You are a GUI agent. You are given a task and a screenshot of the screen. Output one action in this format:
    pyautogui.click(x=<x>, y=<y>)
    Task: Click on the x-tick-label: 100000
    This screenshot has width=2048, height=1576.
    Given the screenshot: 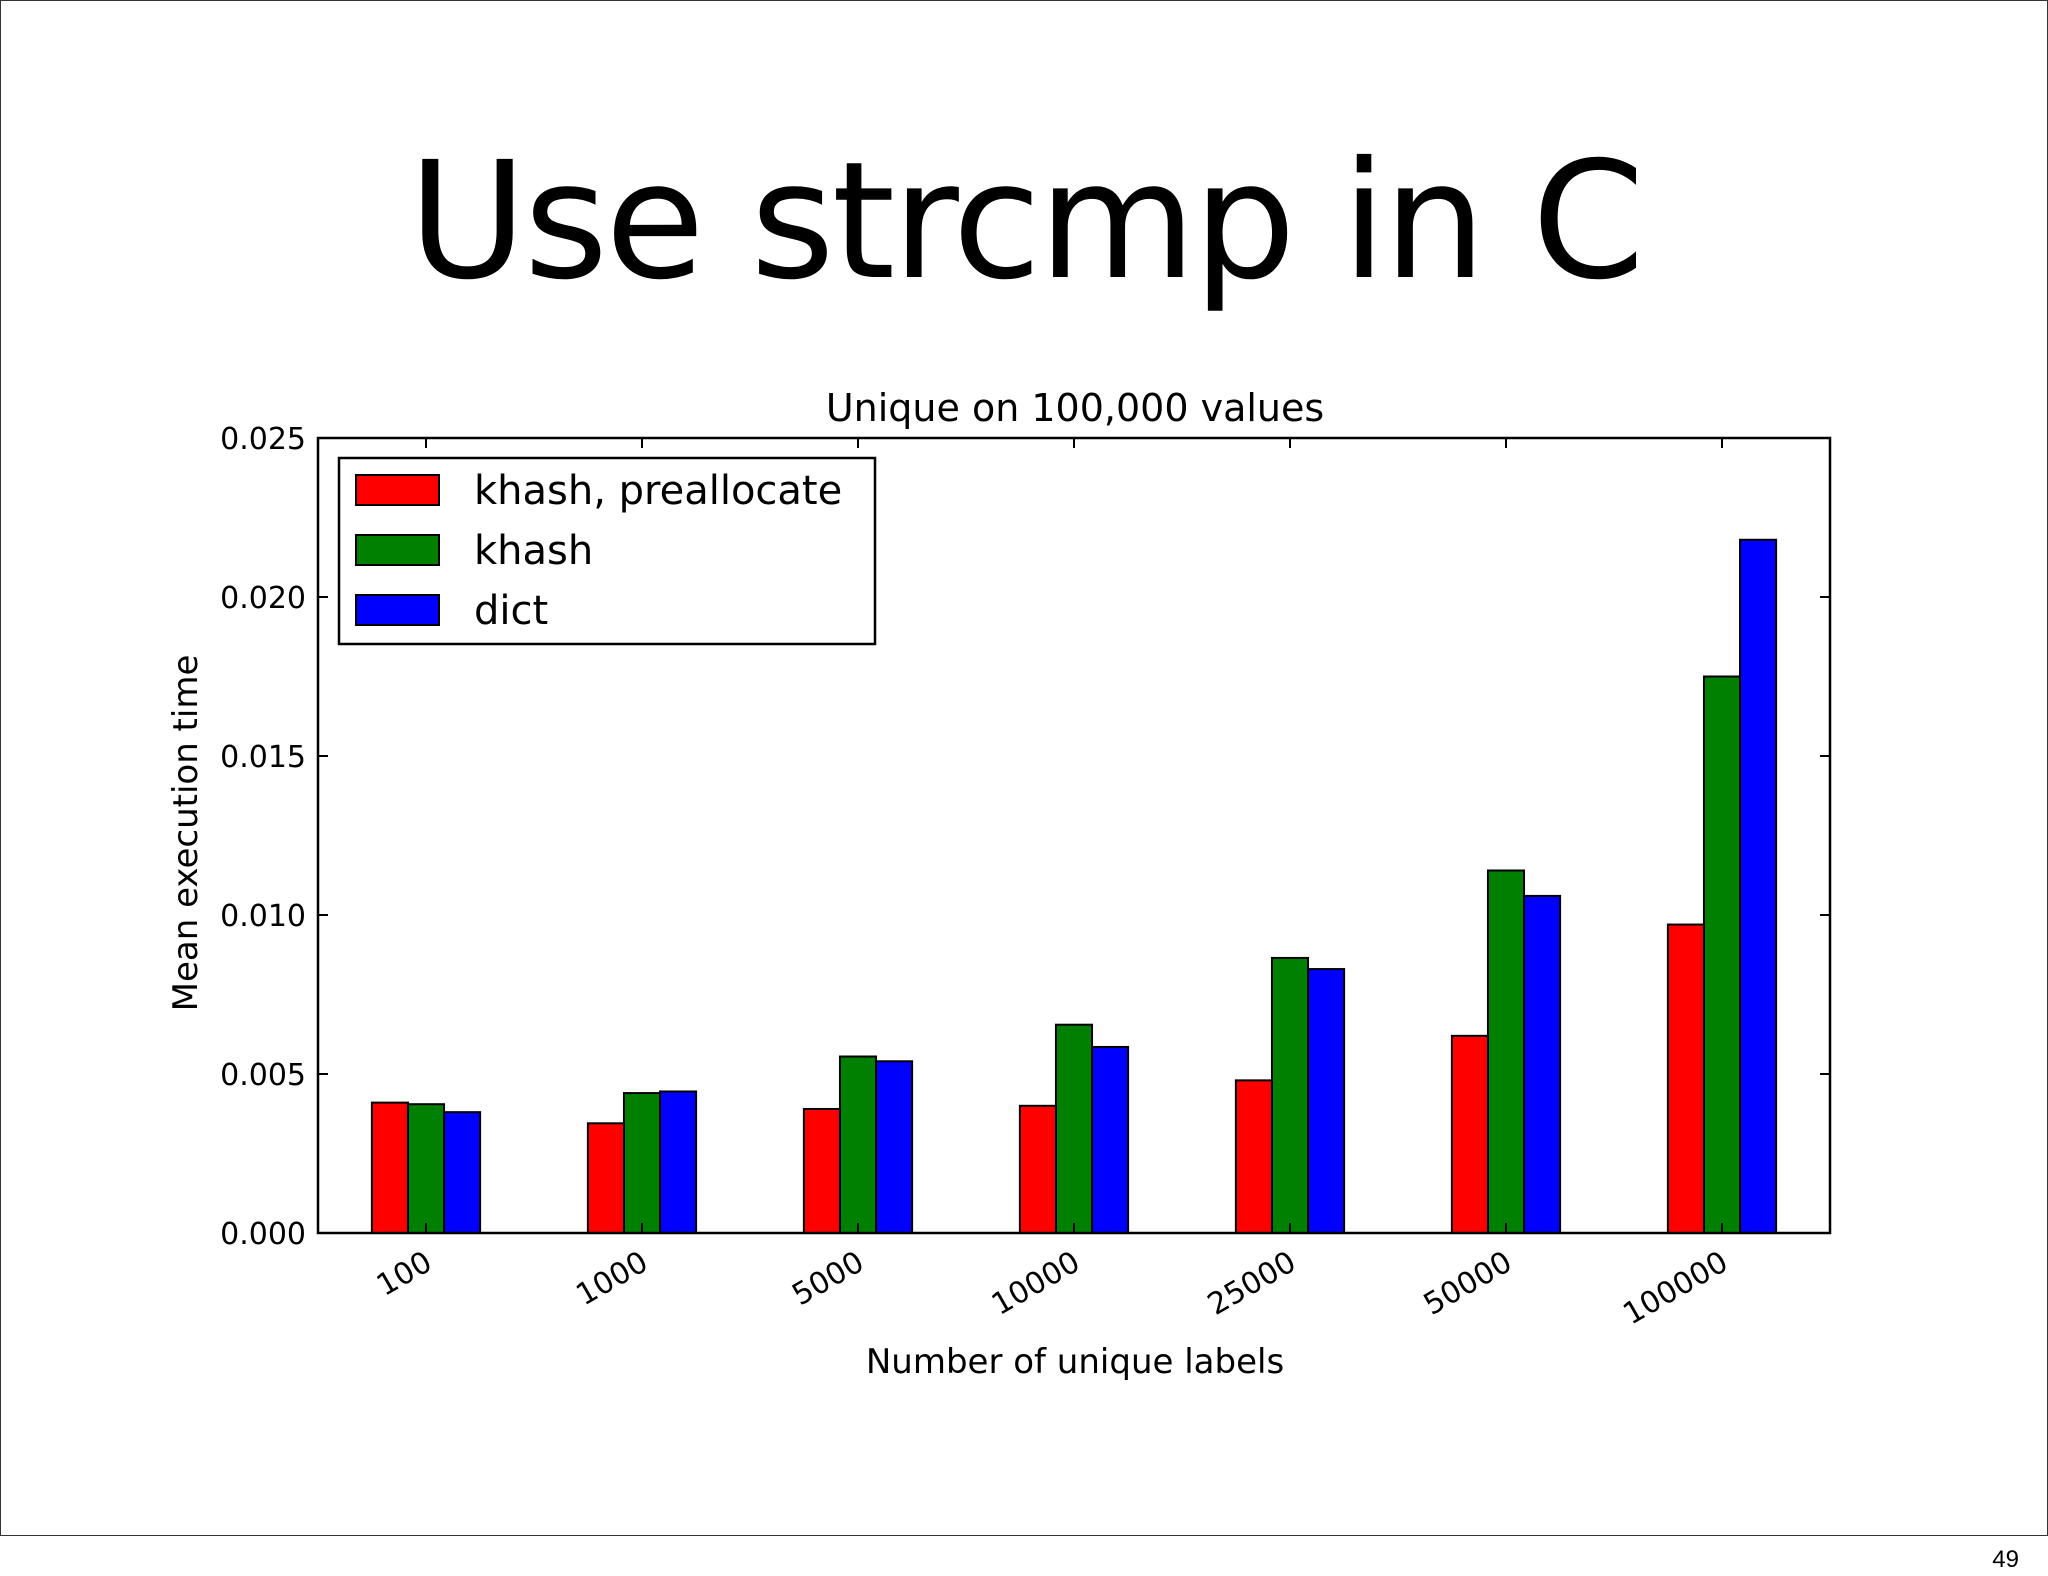 What is the action you would take?
    pyautogui.click(x=1675, y=1289)
    